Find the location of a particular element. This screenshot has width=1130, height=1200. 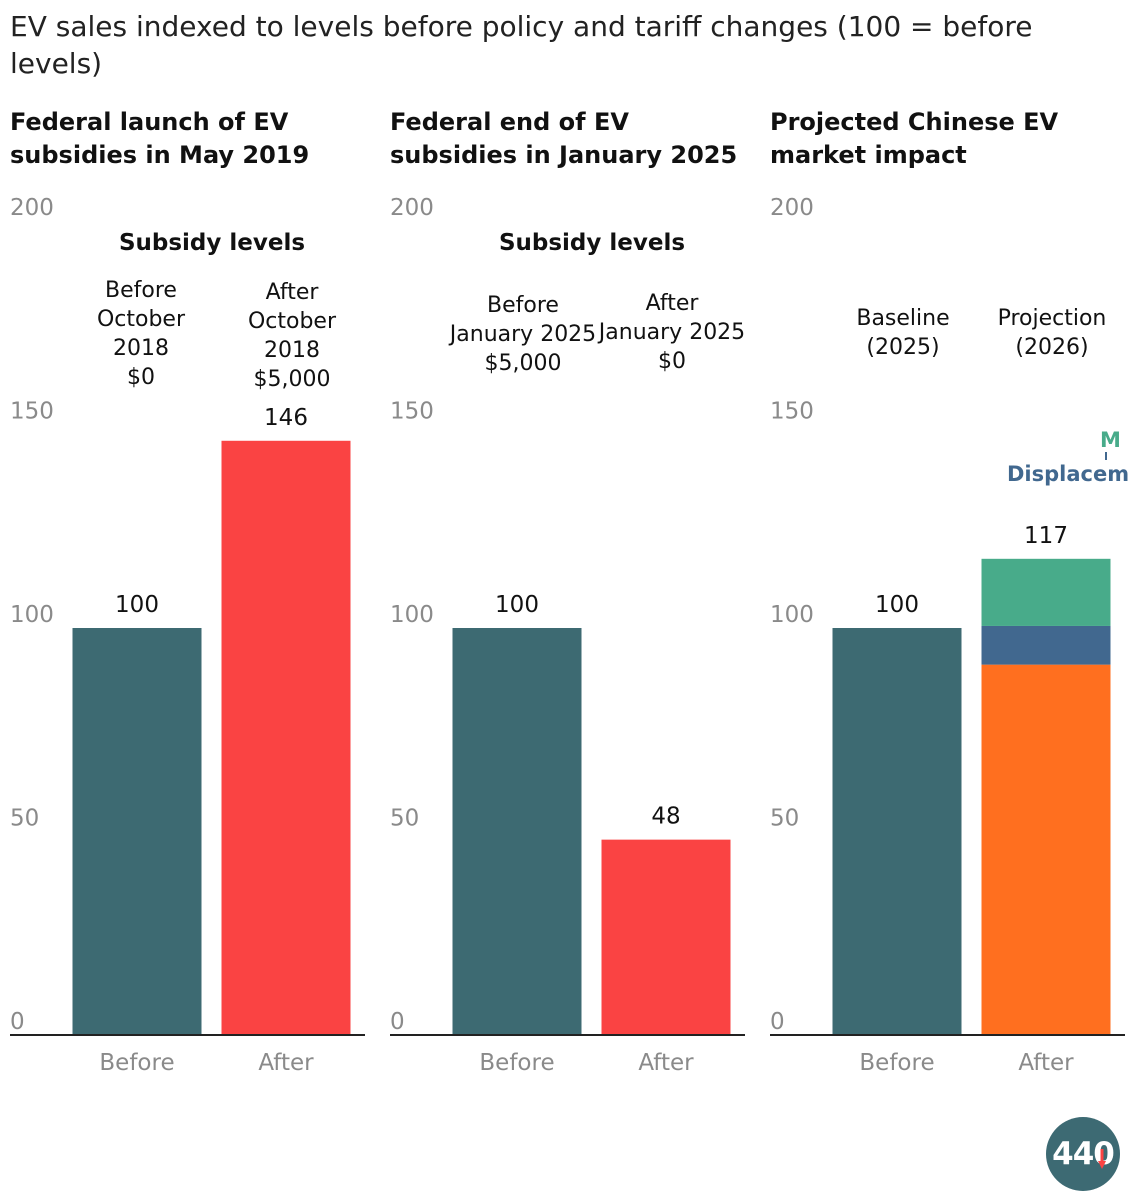

bar-segment-market is located at coordinates (1046, 592).